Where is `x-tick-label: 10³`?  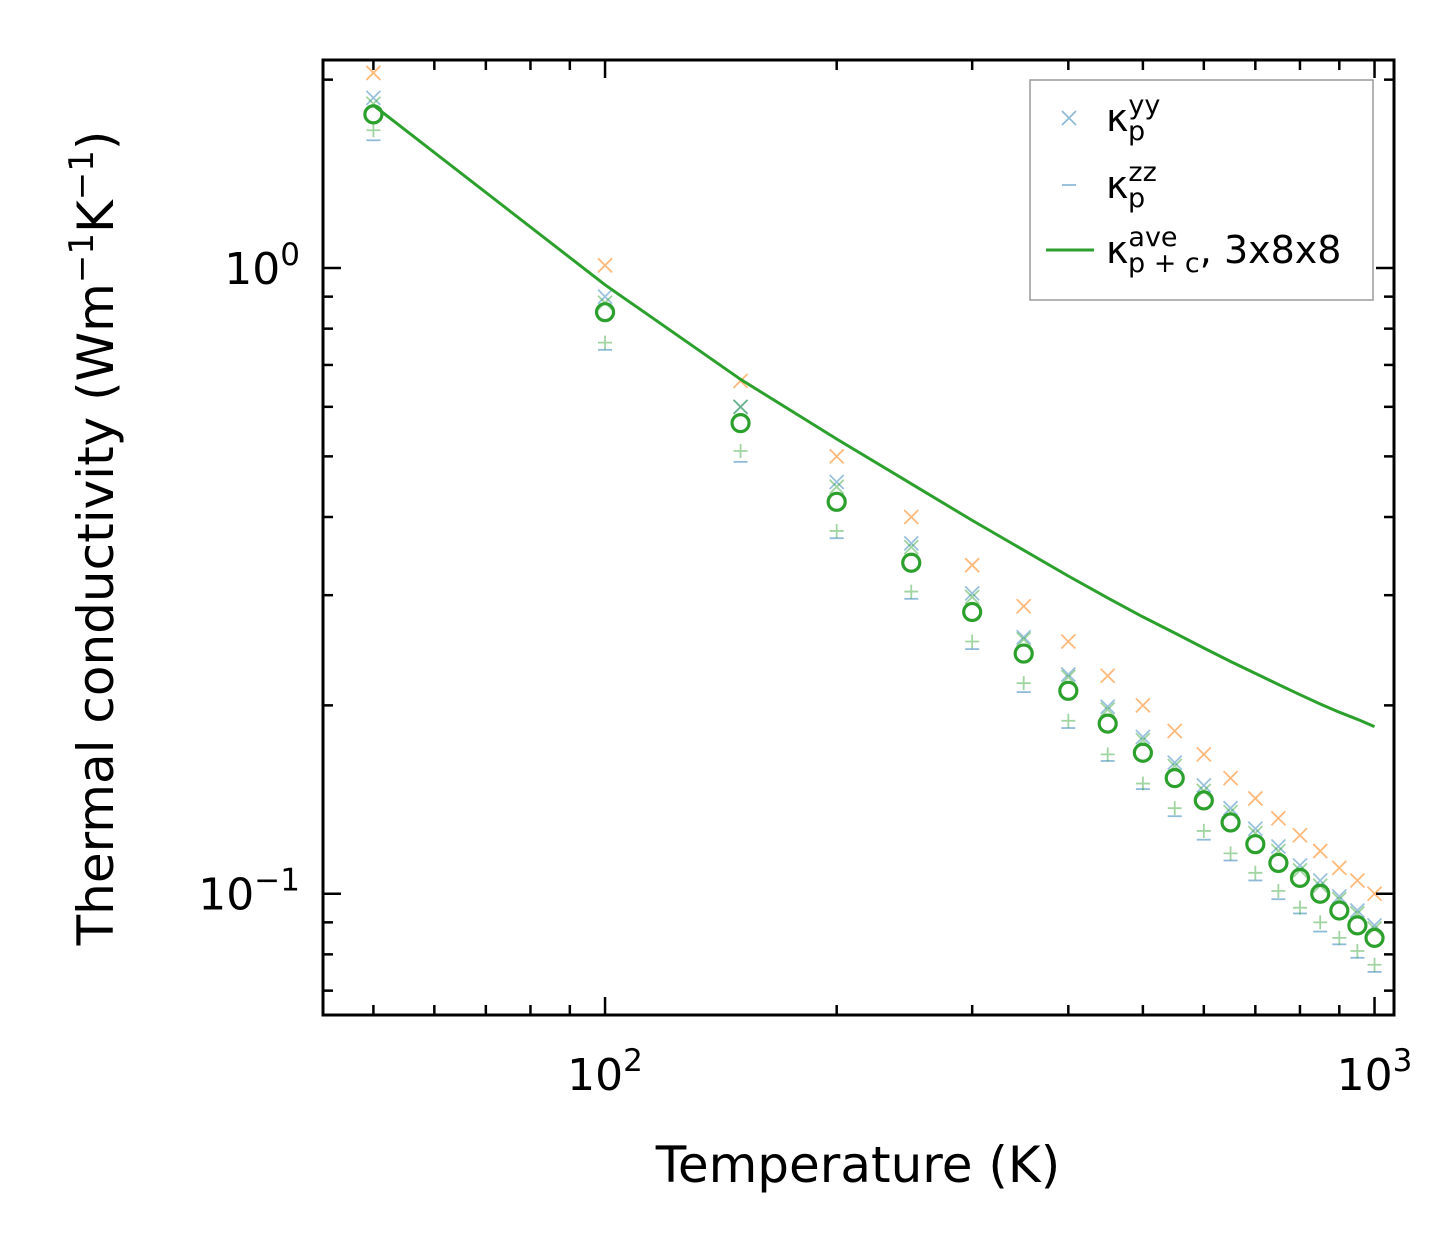 x-tick-label: 10³ is located at coordinates (1375, 1072).